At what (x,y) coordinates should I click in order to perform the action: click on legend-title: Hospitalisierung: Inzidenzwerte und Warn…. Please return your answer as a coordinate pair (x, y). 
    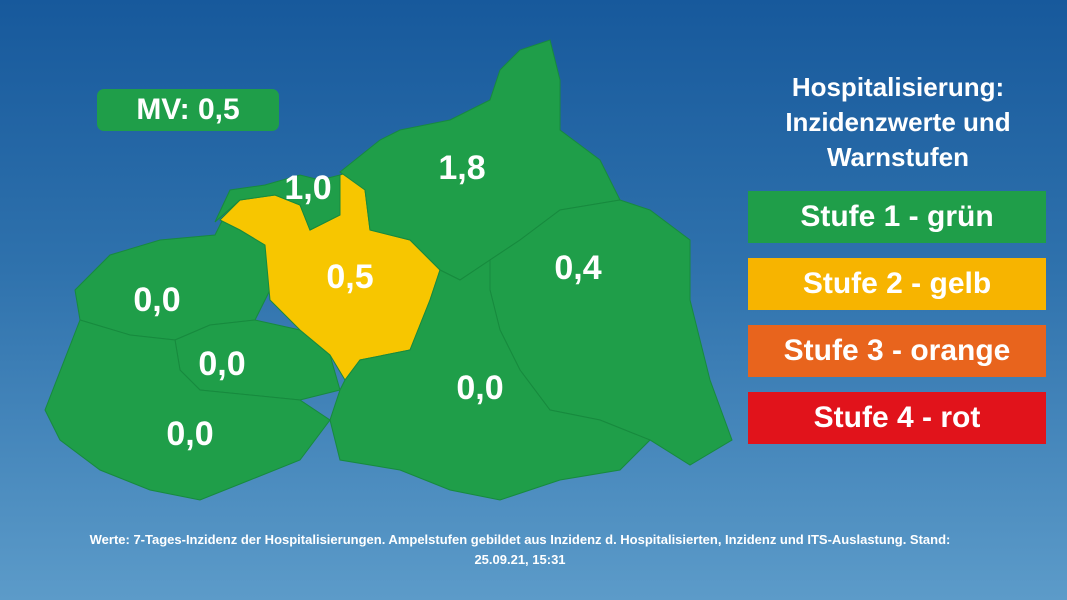
    Looking at the image, I should click on (898, 122).